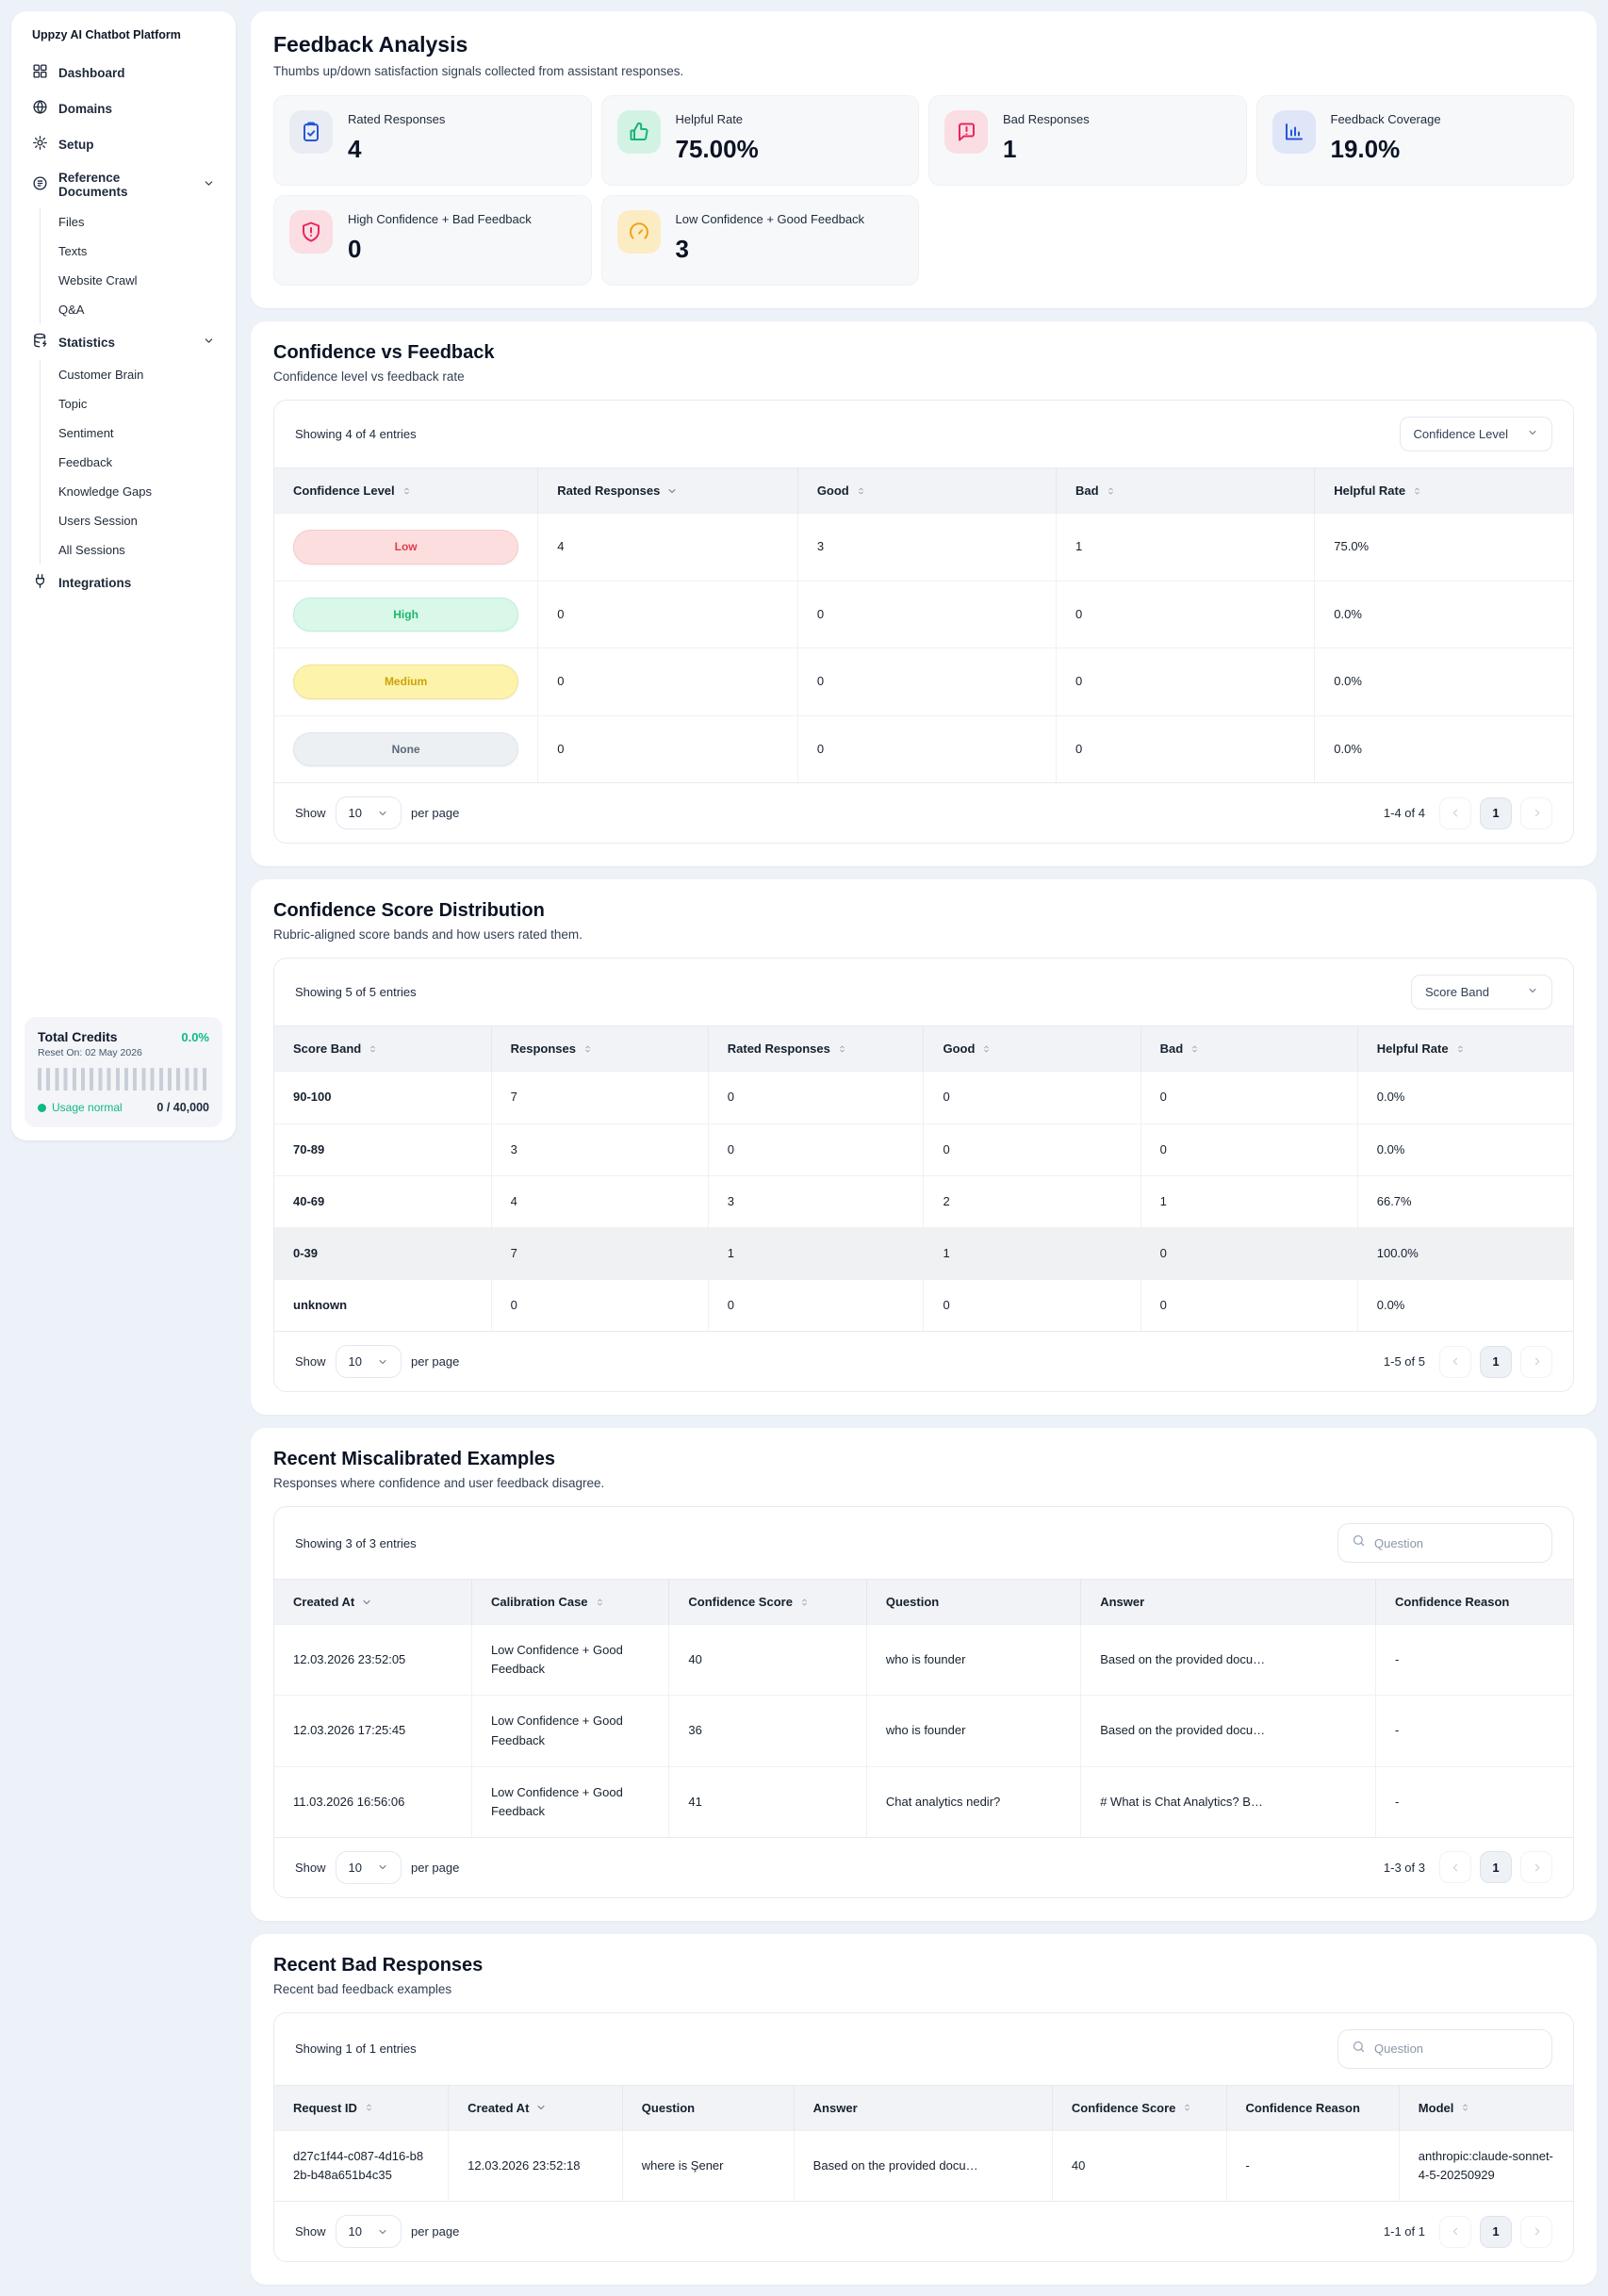 The height and width of the screenshot is (2296, 1608). Describe the element at coordinates (85, 108) in the screenshot. I see `sidebar-item-label: Domains` at that location.